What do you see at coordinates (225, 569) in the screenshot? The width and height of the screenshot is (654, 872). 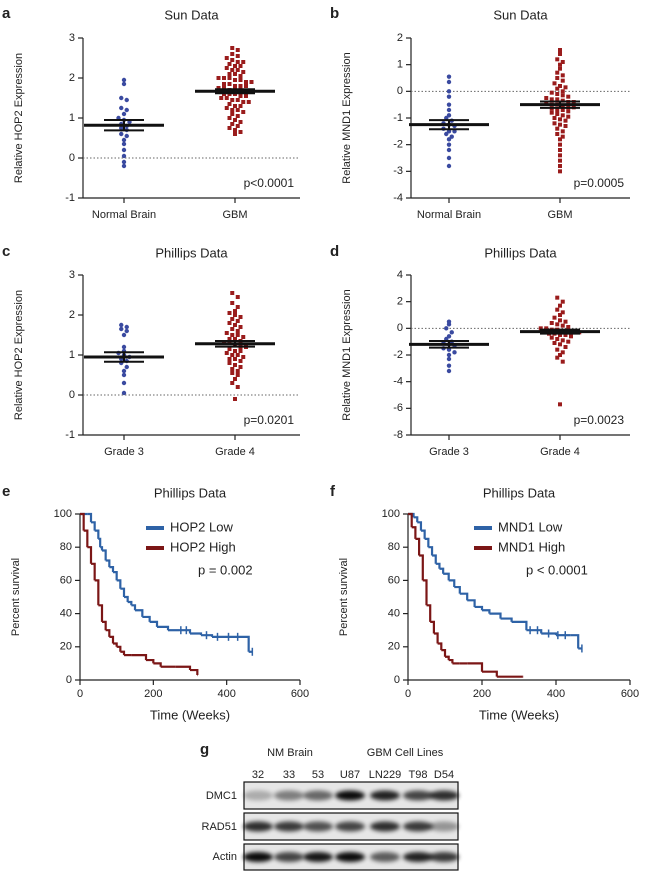 I see `annotation: p = 0.002` at bounding box center [225, 569].